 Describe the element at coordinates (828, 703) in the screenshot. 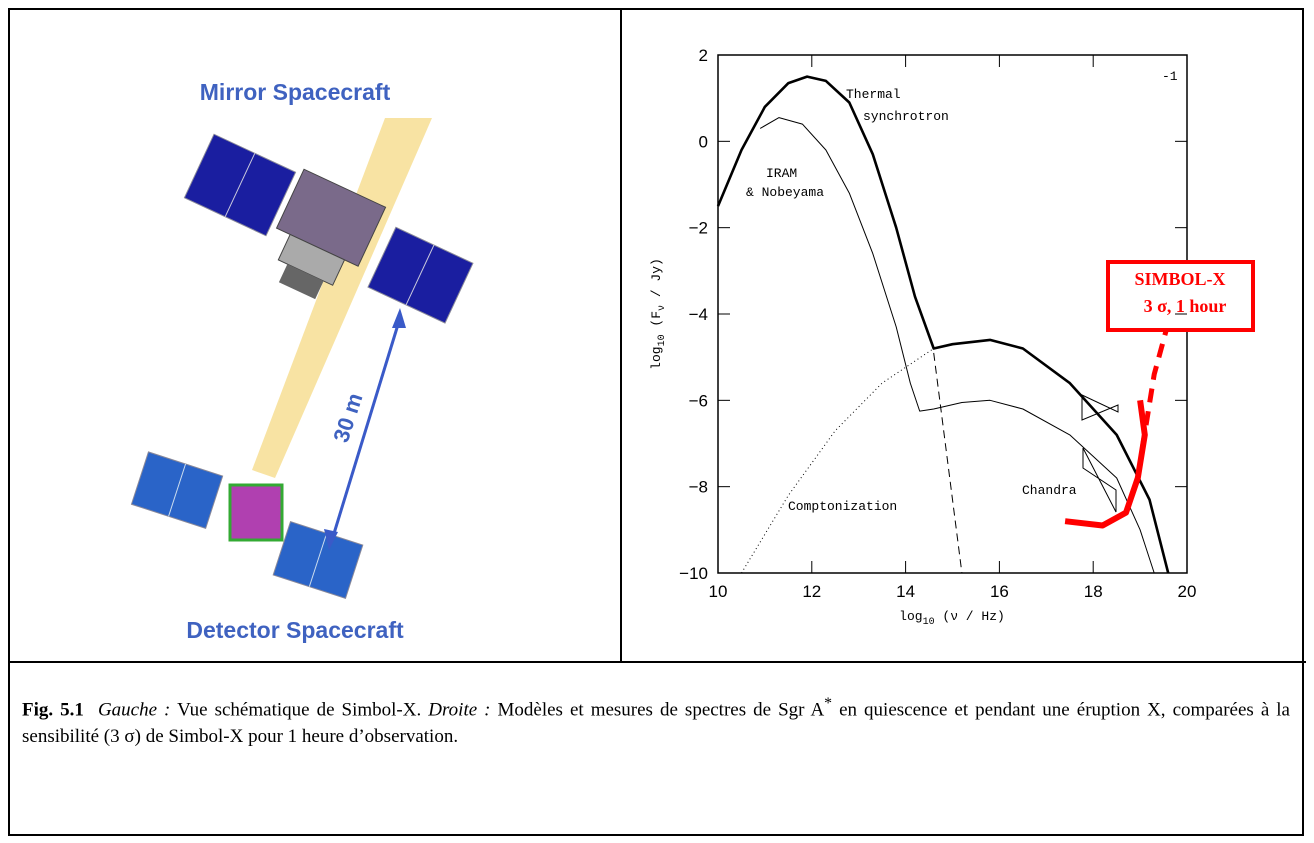

I see `caption-sup: *` at that location.